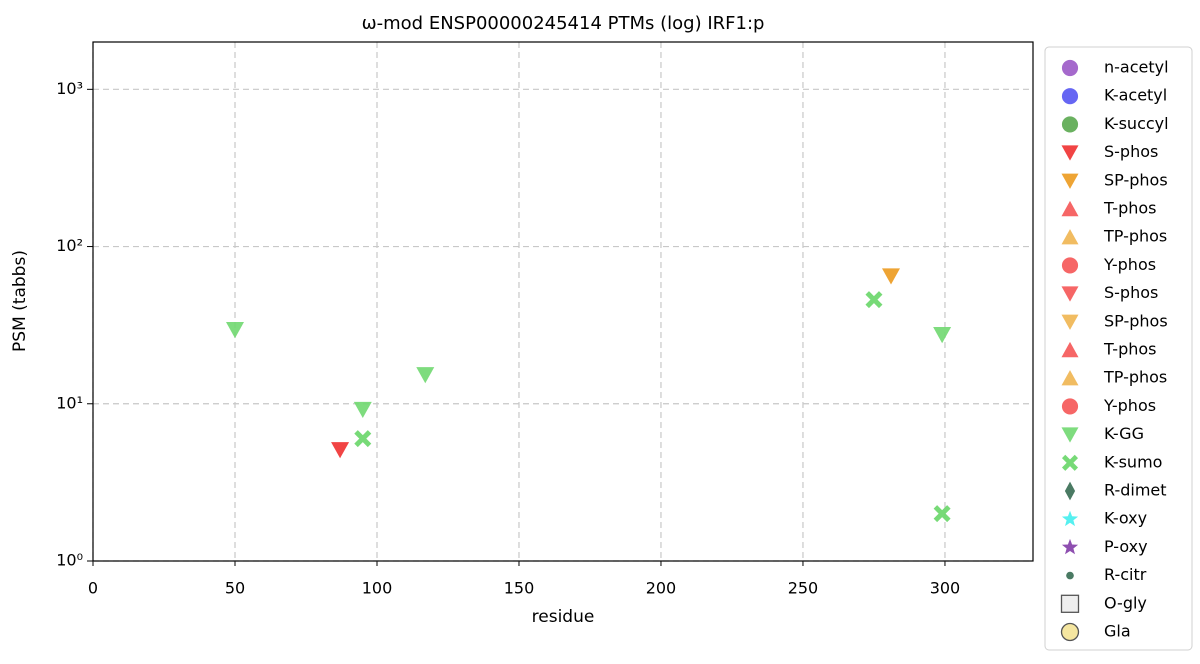 Image resolution: width=1200 pixels, height=664 pixels. What do you see at coordinates (20, 301) in the screenshot?
I see `y-axis-label: PSM (tabbs)` at bounding box center [20, 301].